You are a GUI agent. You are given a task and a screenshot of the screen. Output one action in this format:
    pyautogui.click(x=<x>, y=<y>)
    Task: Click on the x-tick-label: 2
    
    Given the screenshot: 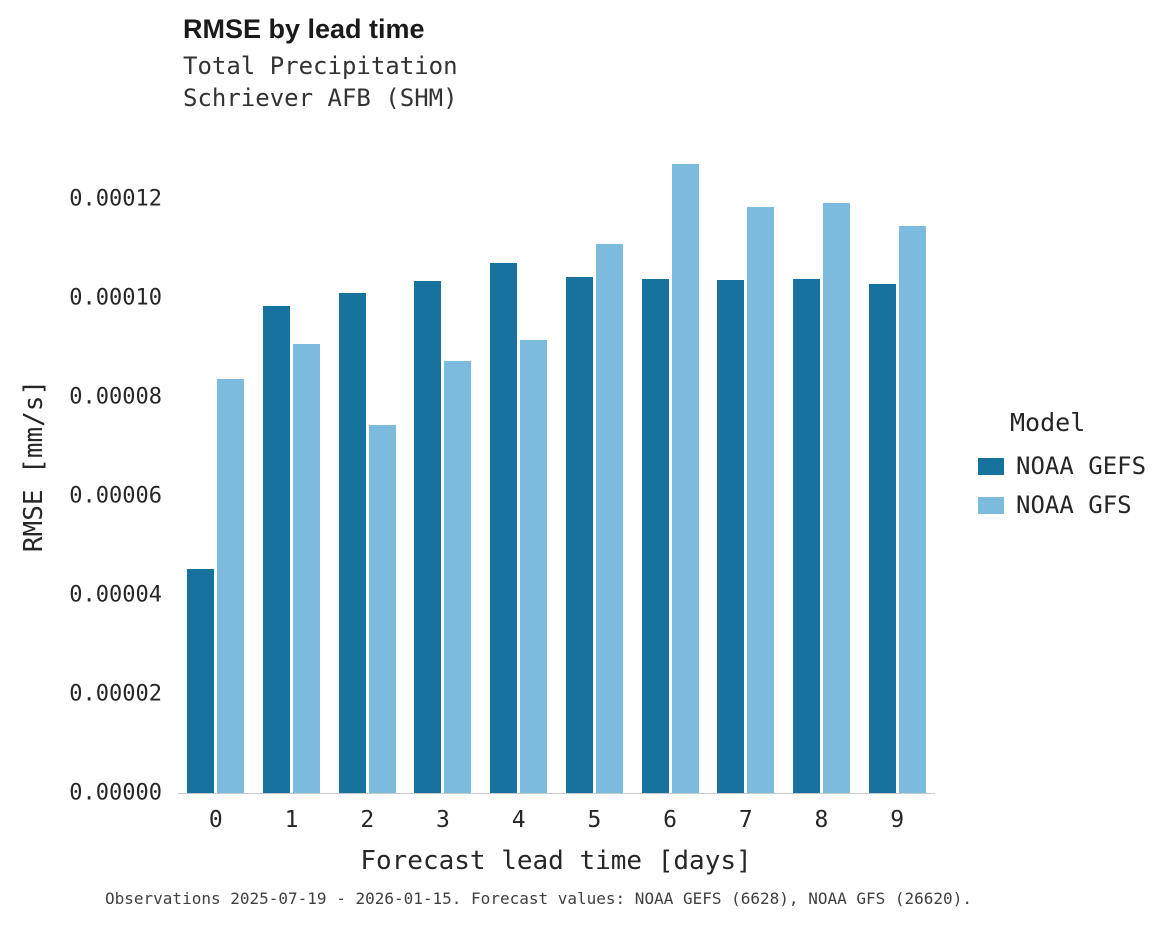 What is the action you would take?
    pyautogui.click(x=367, y=820)
    